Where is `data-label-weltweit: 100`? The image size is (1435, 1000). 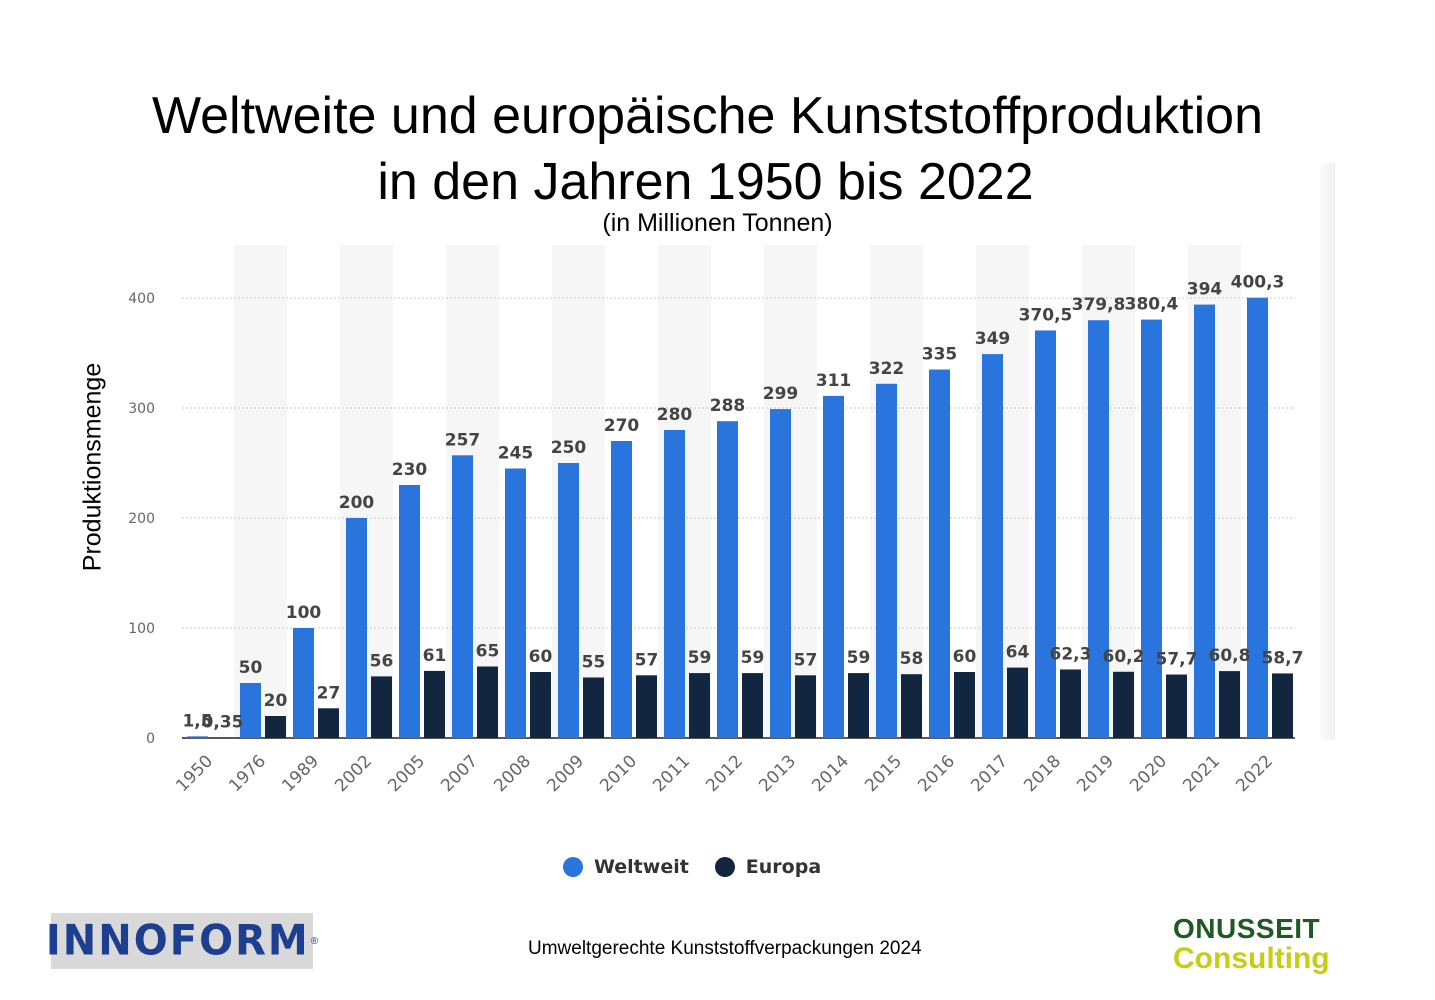
data-label-weltweit: 100 is located at coordinates (304, 613).